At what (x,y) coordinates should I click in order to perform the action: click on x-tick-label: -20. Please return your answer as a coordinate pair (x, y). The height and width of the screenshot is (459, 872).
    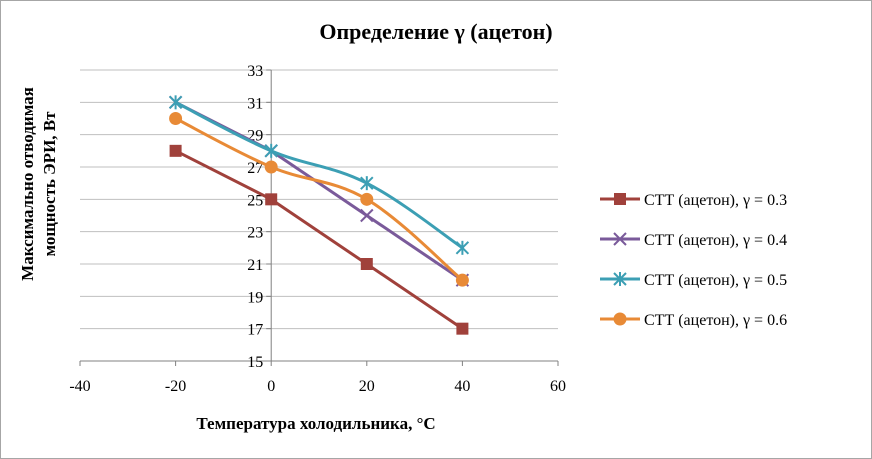
    Looking at the image, I should click on (175, 386).